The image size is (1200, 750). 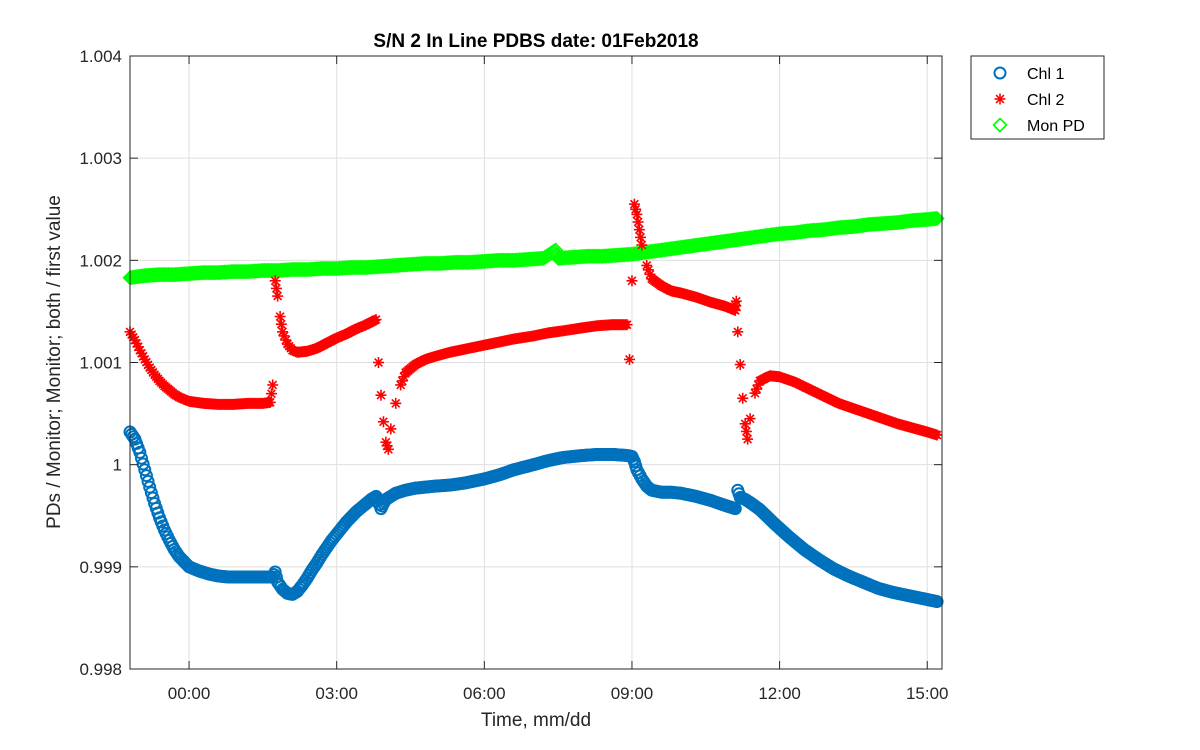 I want to click on legend-item: Chl 2, so click(x=1029, y=100).